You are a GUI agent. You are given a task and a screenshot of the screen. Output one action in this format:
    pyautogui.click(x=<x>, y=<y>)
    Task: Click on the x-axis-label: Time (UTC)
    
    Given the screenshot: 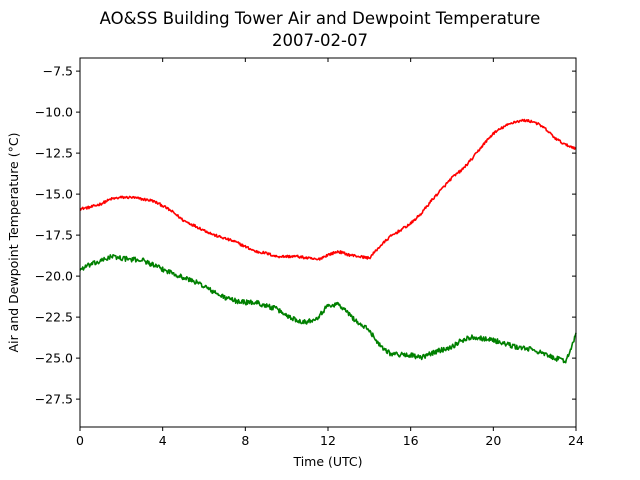 What is the action you would take?
    pyautogui.click(x=327, y=461)
    